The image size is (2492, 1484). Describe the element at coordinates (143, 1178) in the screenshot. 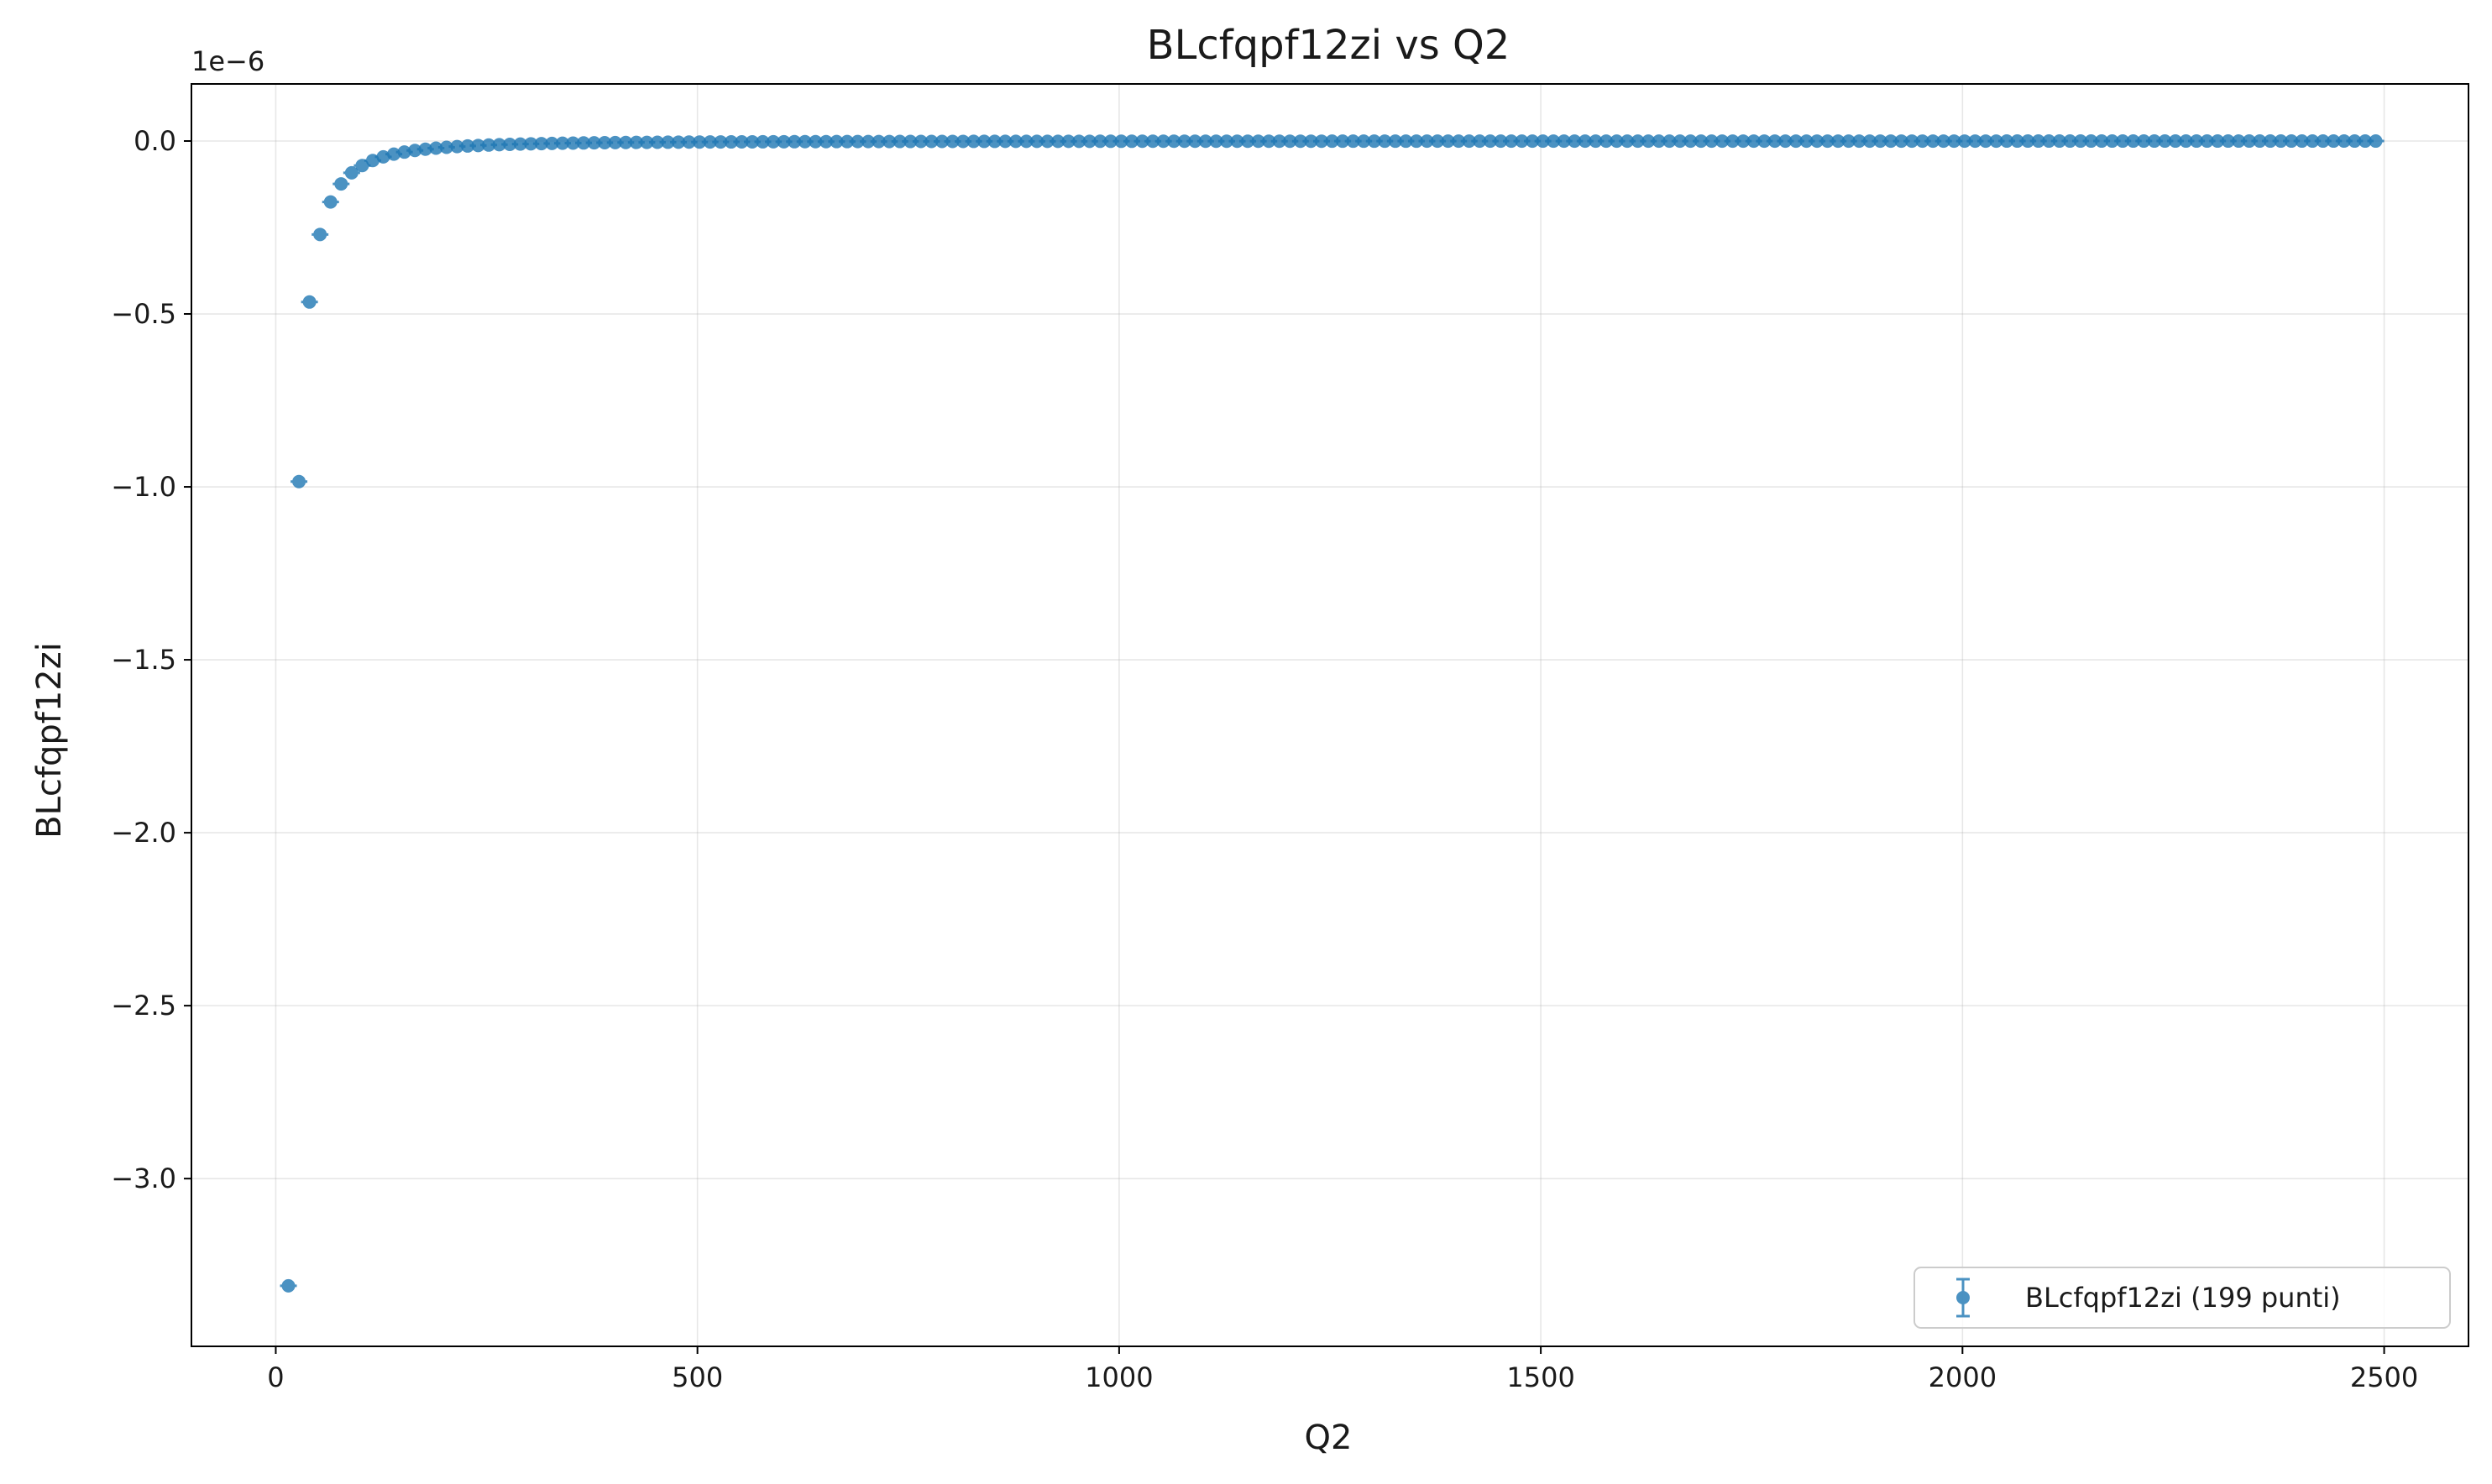

I see `y-tick-label: −3.0` at that location.